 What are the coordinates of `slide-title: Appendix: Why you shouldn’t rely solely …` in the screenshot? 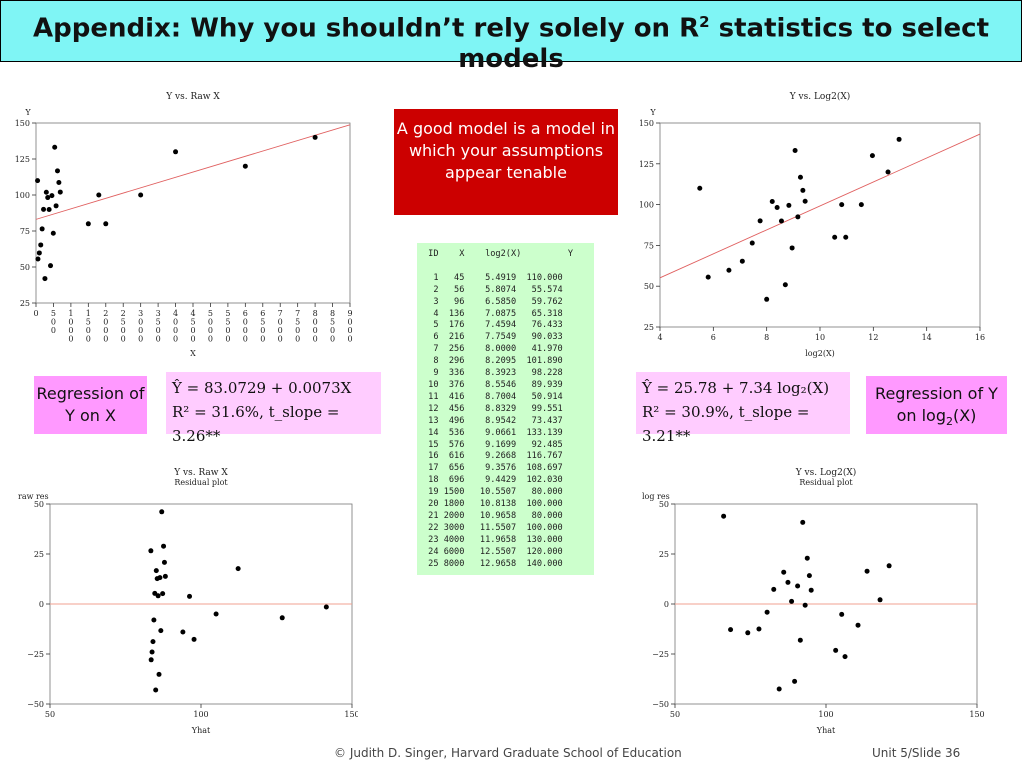 It's located at (511, 43).